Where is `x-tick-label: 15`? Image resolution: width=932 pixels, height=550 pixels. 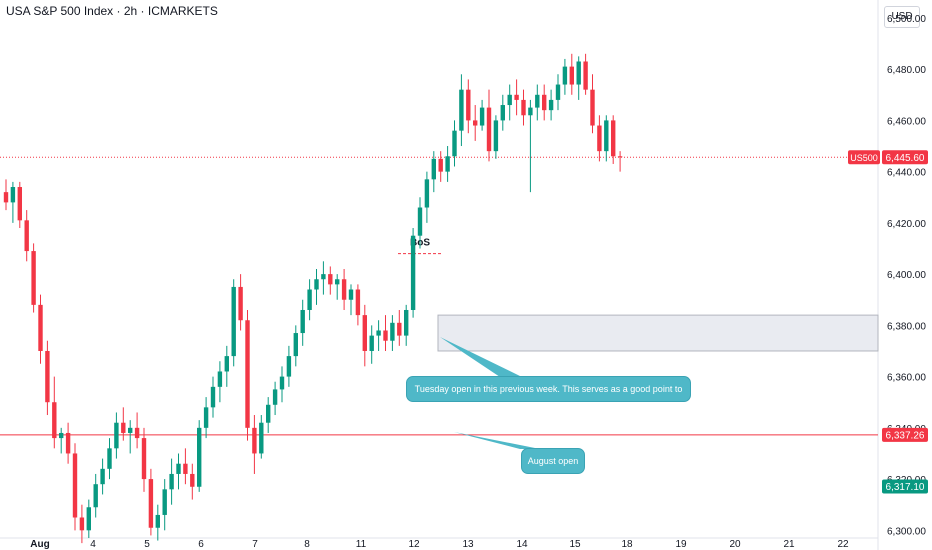
x-tick-label: 15 is located at coordinates (575, 544).